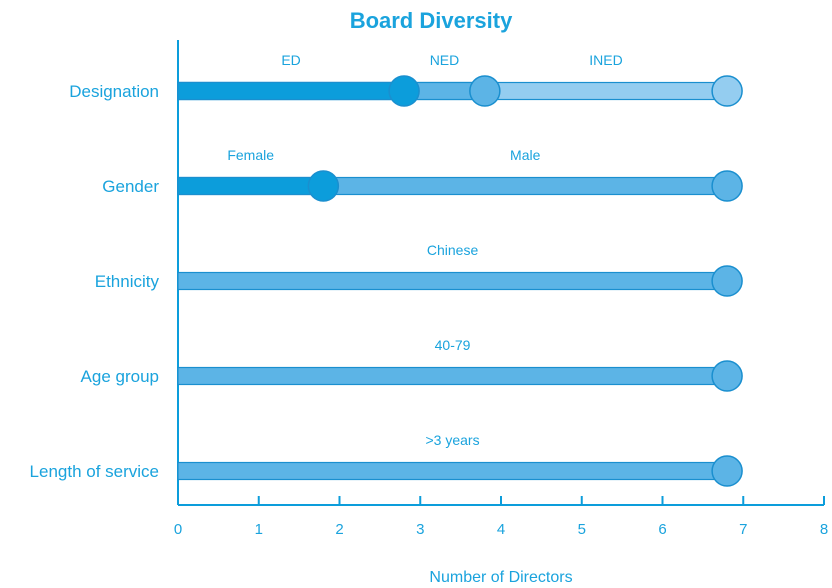  Describe the element at coordinates (452, 471) in the screenshot. I see `bar-segment-3-years` at that location.